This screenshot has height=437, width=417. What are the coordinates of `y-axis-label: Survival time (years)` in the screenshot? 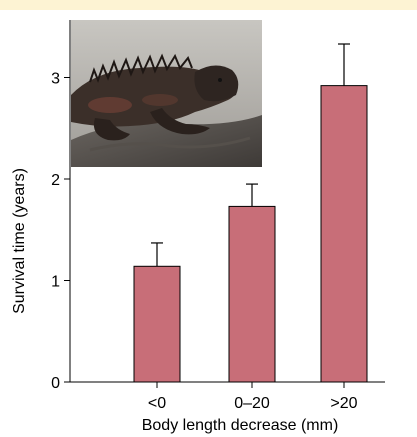 It's located at (19, 241).